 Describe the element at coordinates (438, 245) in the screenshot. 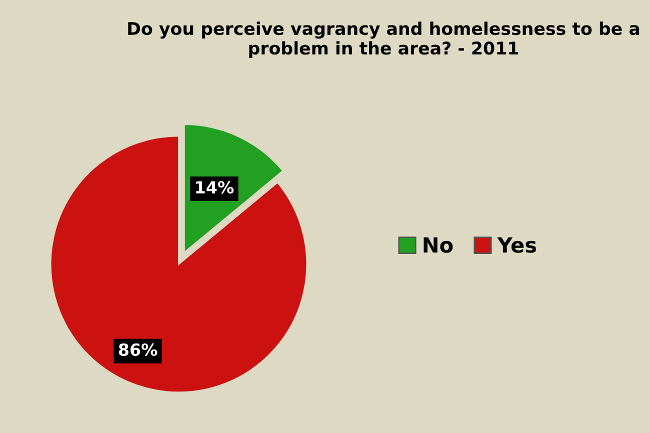

I see `legend-label: No` at that location.